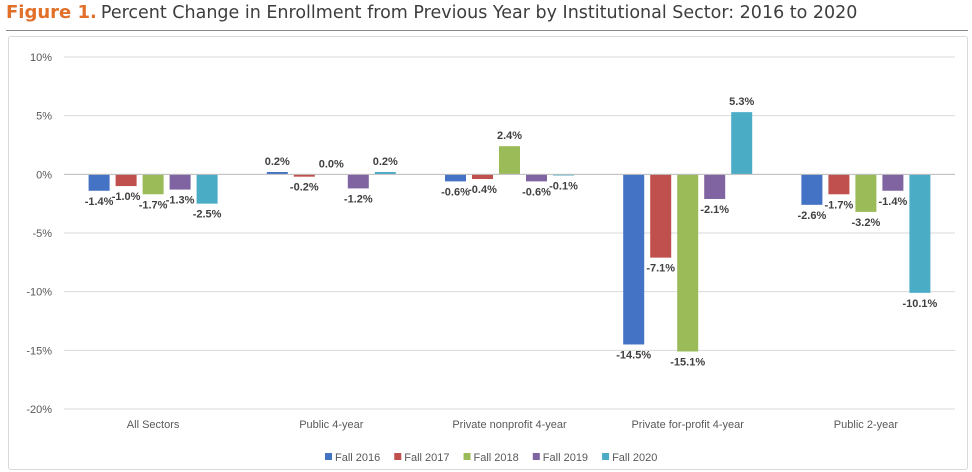  I want to click on category-label: Public 4-year, so click(331, 425).